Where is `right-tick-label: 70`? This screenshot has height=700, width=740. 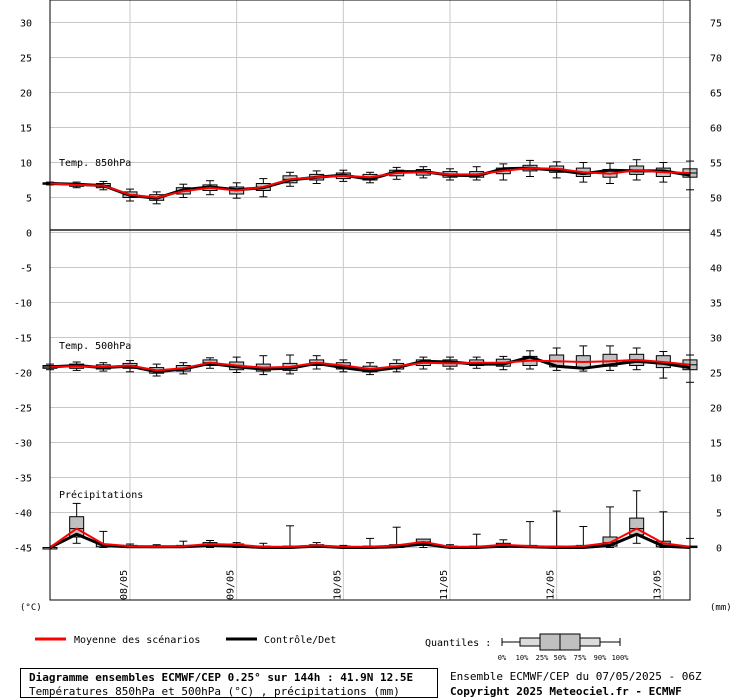
right-tick-label: 70 is located at coordinates (716, 59).